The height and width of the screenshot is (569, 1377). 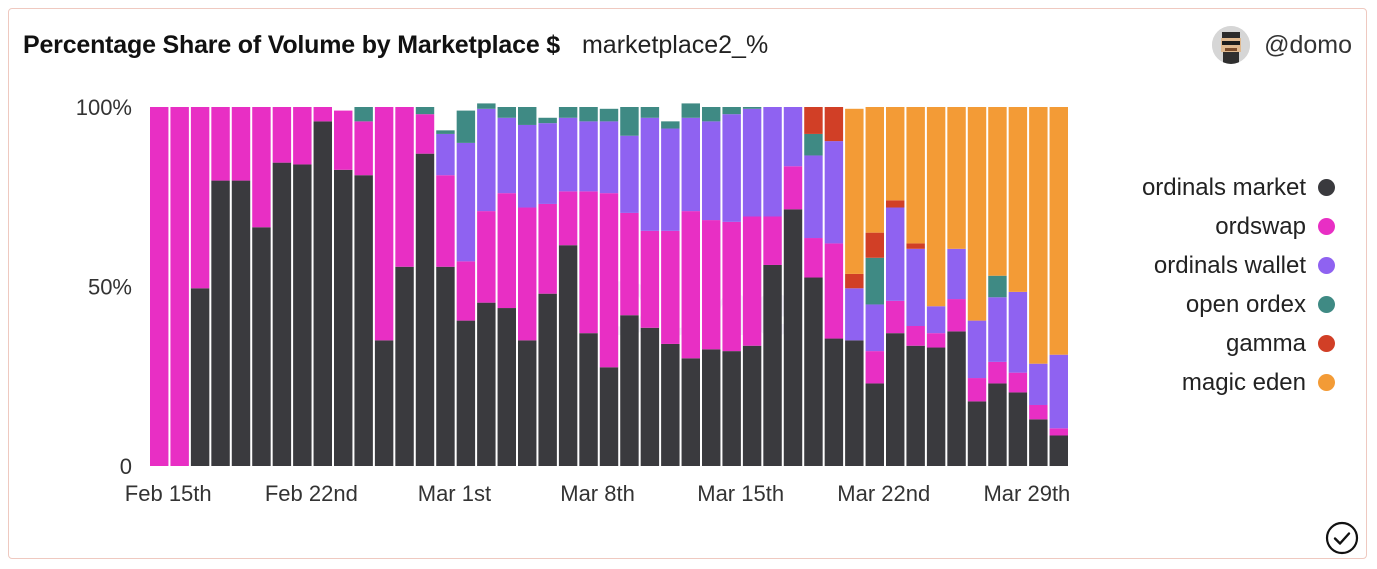 What do you see at coordinates (675, 45) in the screenshot?
I see `chart-subtitle: marketplace2_%` at bounding box center [675, 45].